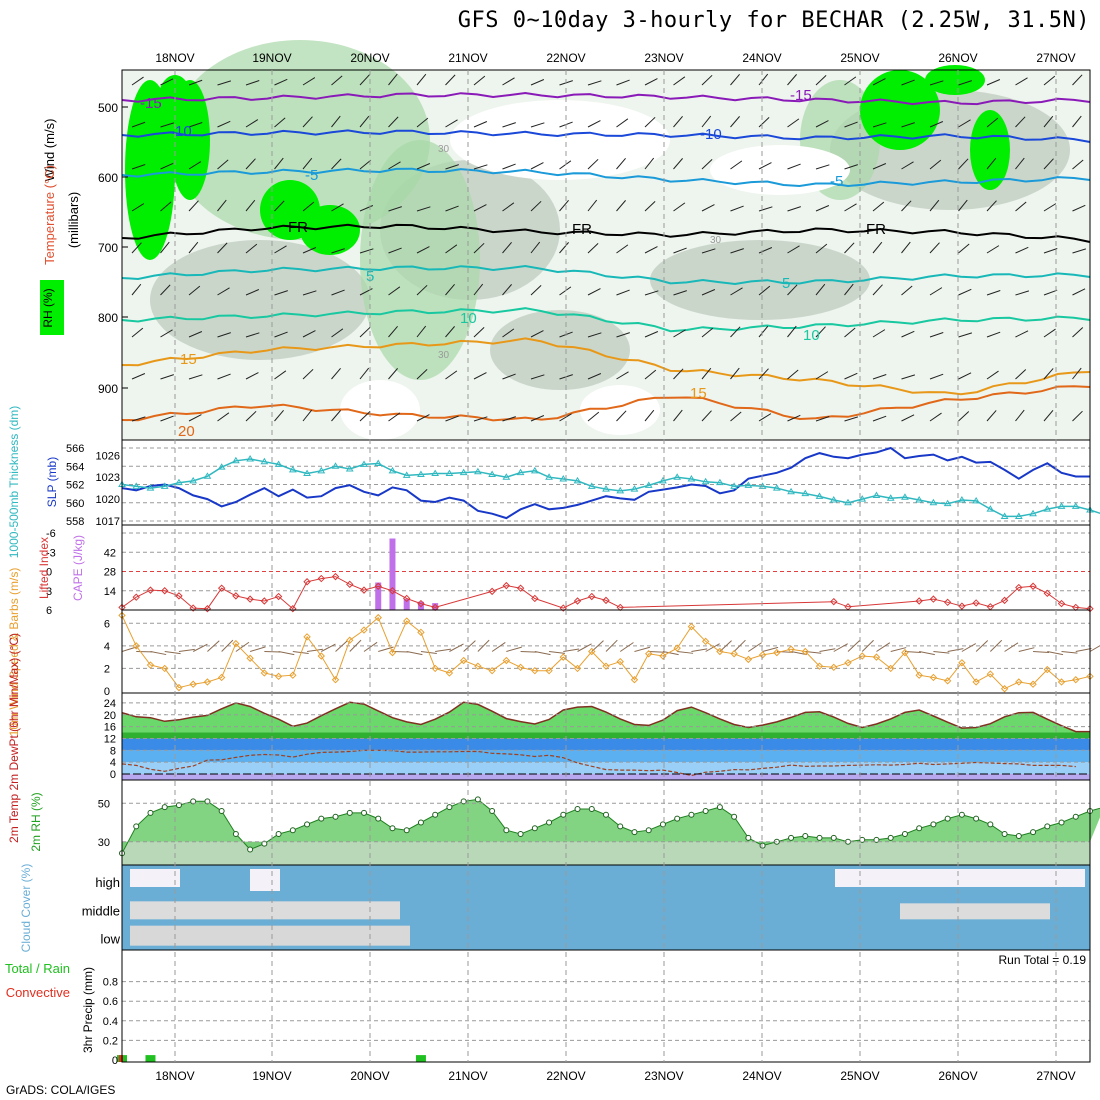  What do you see at coordinates (113, 763) in the screenshot?
I see `temperature-tick-label: 4` at bounding box center [113, 763].